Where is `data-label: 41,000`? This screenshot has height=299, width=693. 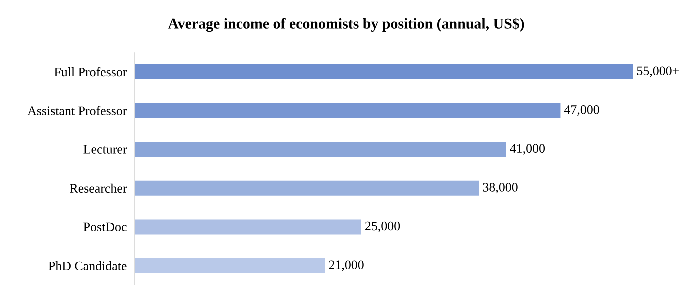
data-label: 41,000 is located at coordinates (528, 149).